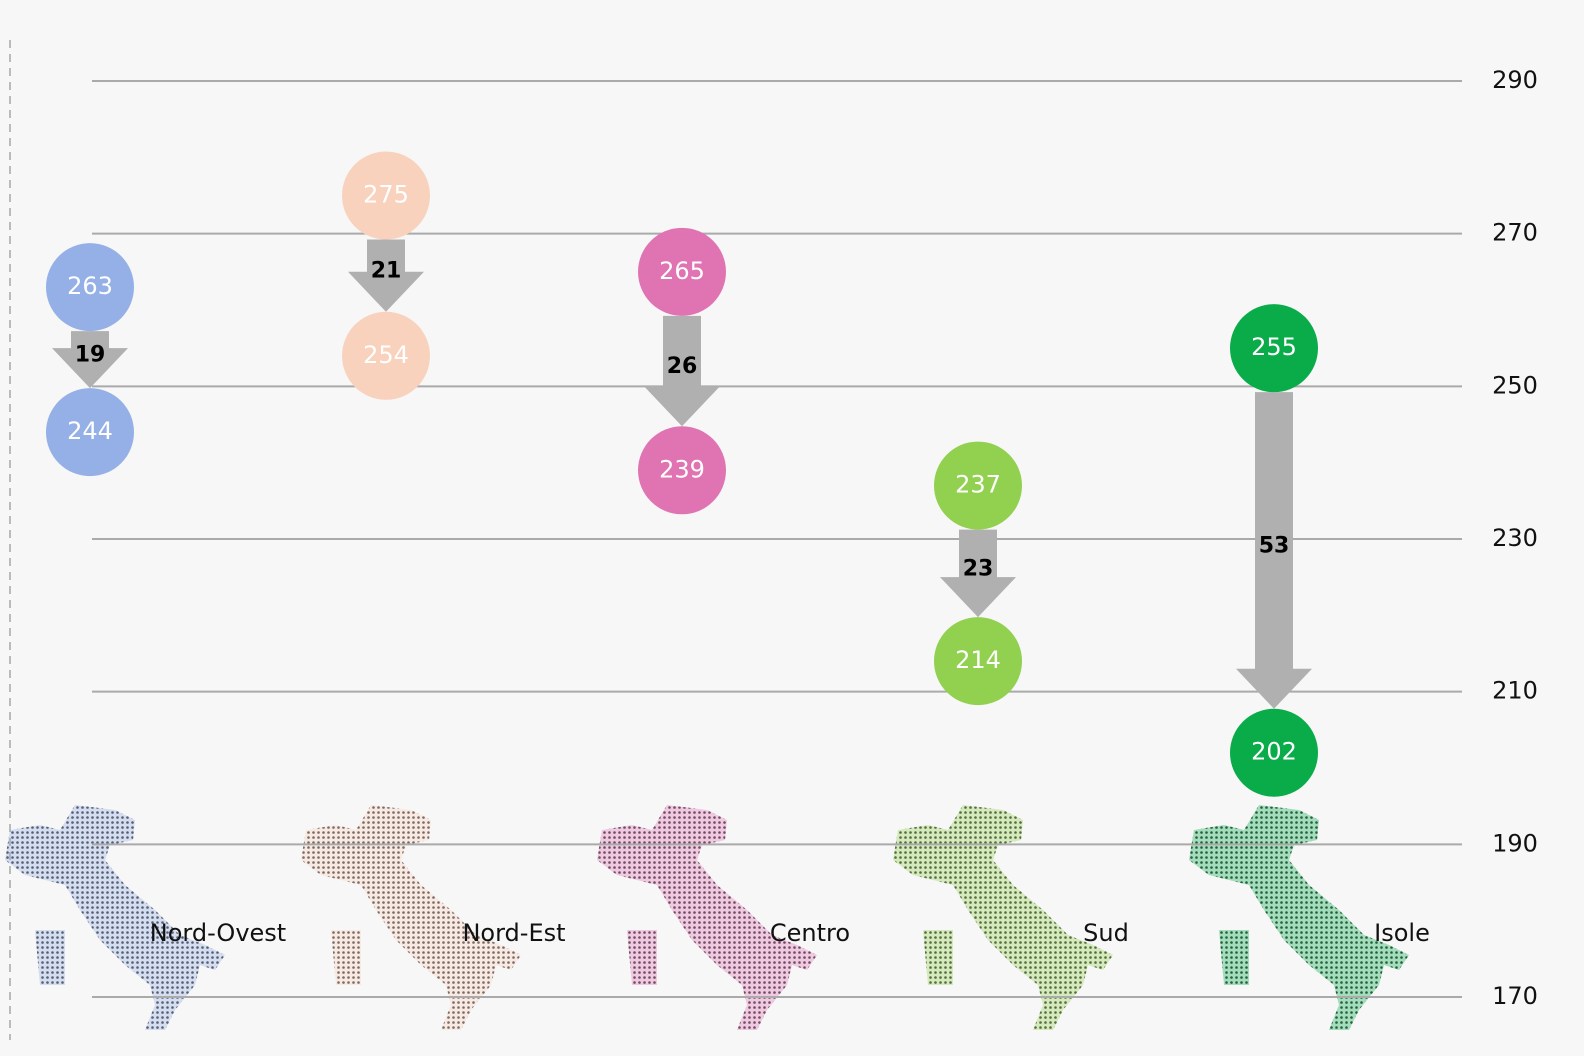 The image size is (1584, 1056). I want to click on end-label: 214, so click(978, 660).